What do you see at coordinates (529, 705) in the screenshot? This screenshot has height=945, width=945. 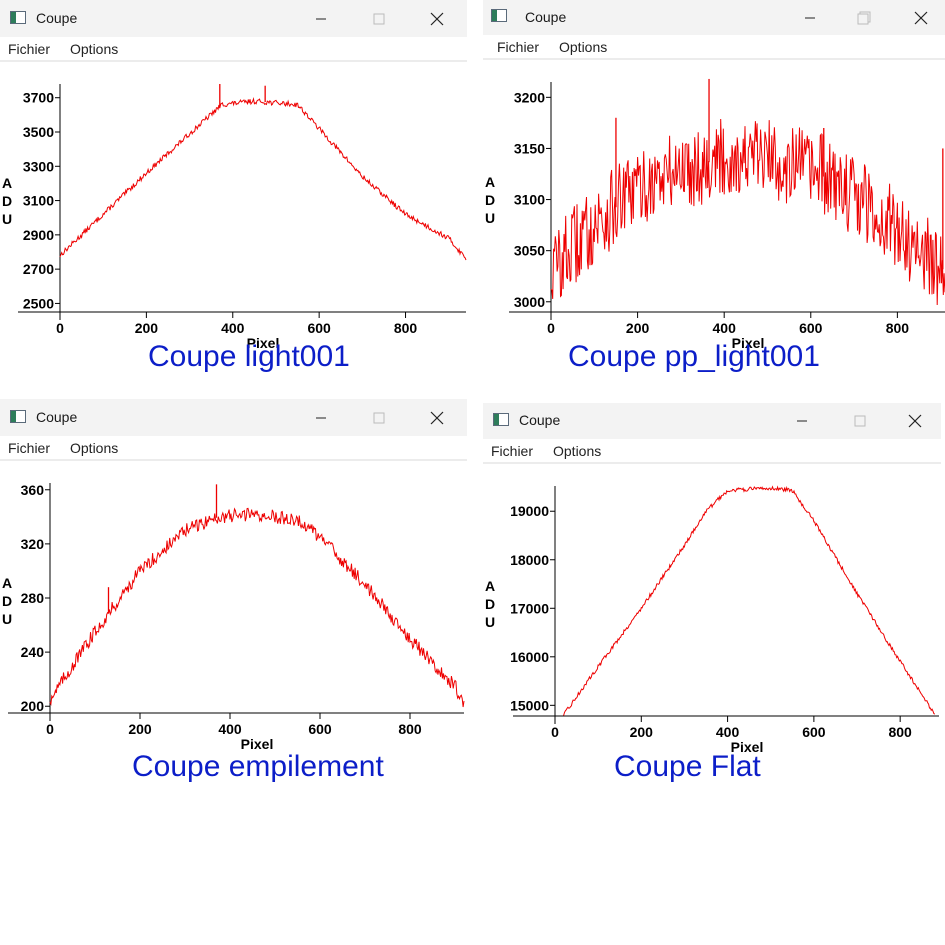 I see `y-tick-label: 15000` at bounding box center [529, 705].